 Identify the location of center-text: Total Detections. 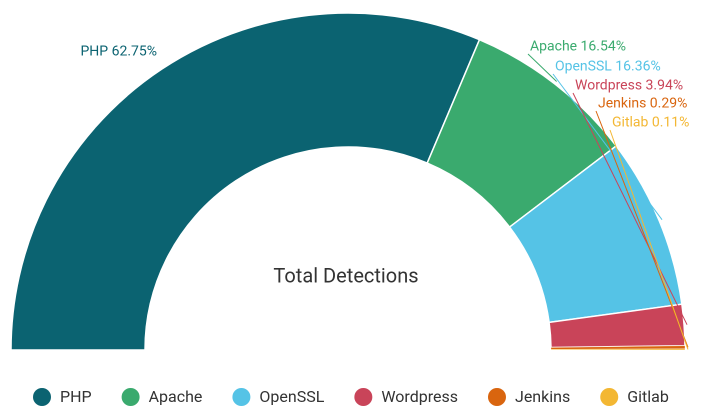
(345, 275).